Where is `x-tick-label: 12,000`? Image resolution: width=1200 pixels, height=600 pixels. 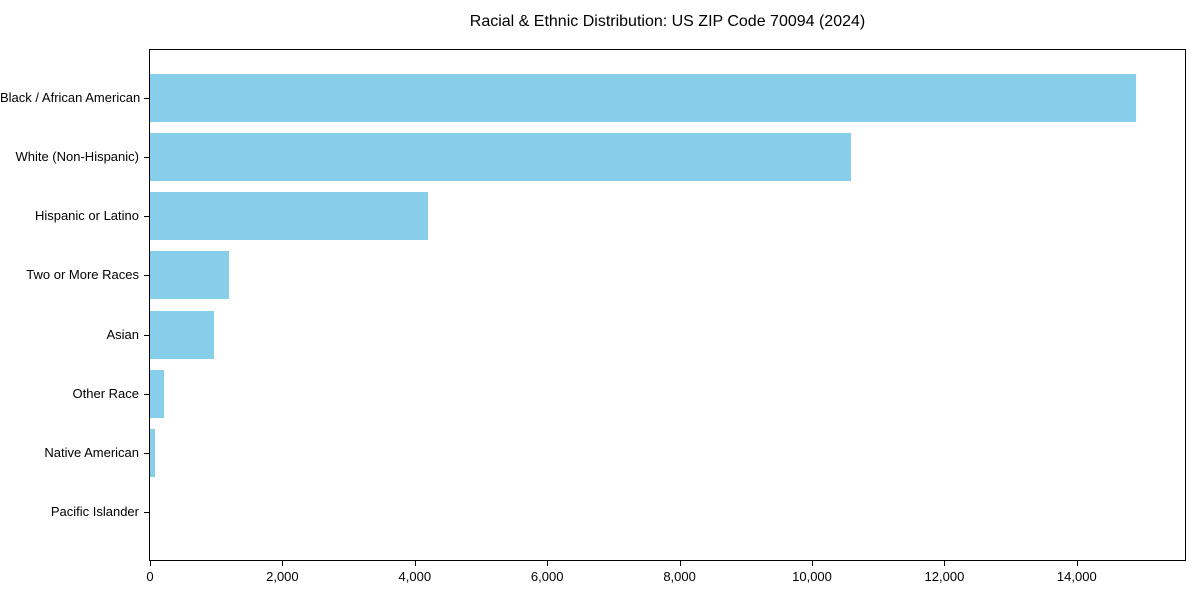 x-tick-label: 12,000 is located at coordinates (944, 576).